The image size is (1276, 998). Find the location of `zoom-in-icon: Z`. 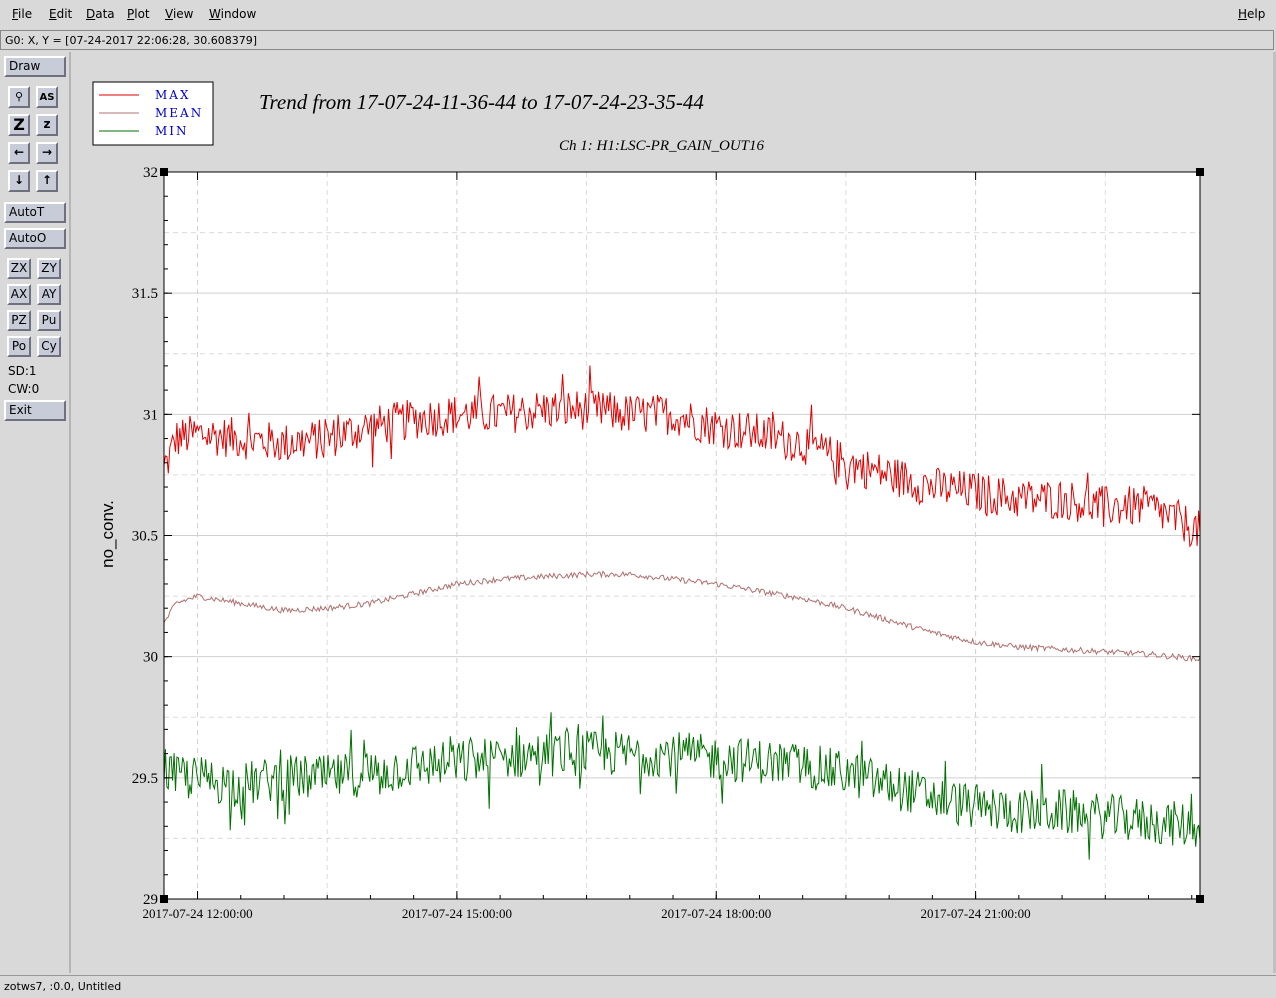

zoom-in-icon: Z is located at coordinates (19, 124).